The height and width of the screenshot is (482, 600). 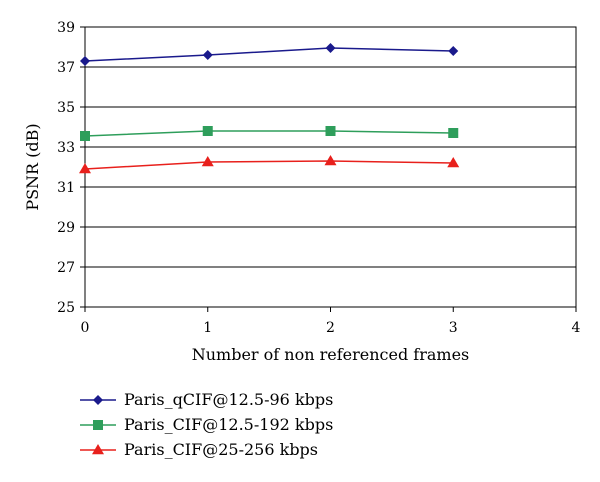 What do you see at coordinates (207, 328) in the screenshot?
I see `x-tick-label: 1` at bounding box center [207, 328].